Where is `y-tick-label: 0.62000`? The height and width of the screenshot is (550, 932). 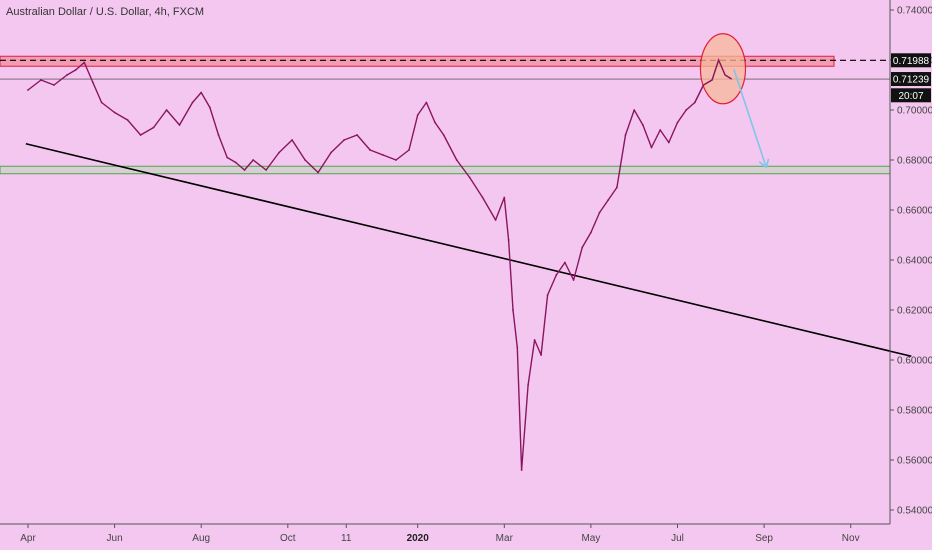
y-tick-label: 0.62000 is located at coordinates (914, 311).